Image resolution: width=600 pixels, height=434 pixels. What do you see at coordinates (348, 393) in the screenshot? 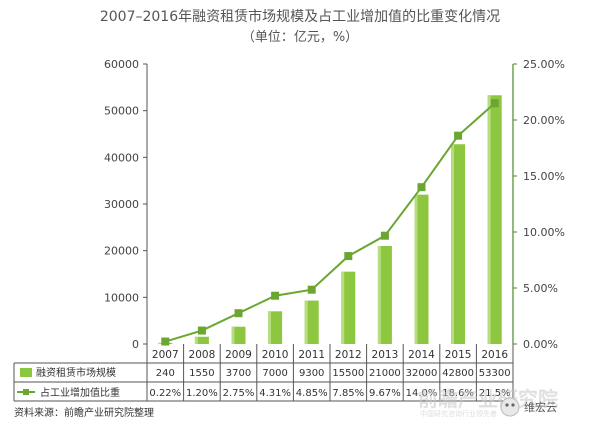
I see `table-cell-line-value: 7.85%` at bounding box center [348, 393].